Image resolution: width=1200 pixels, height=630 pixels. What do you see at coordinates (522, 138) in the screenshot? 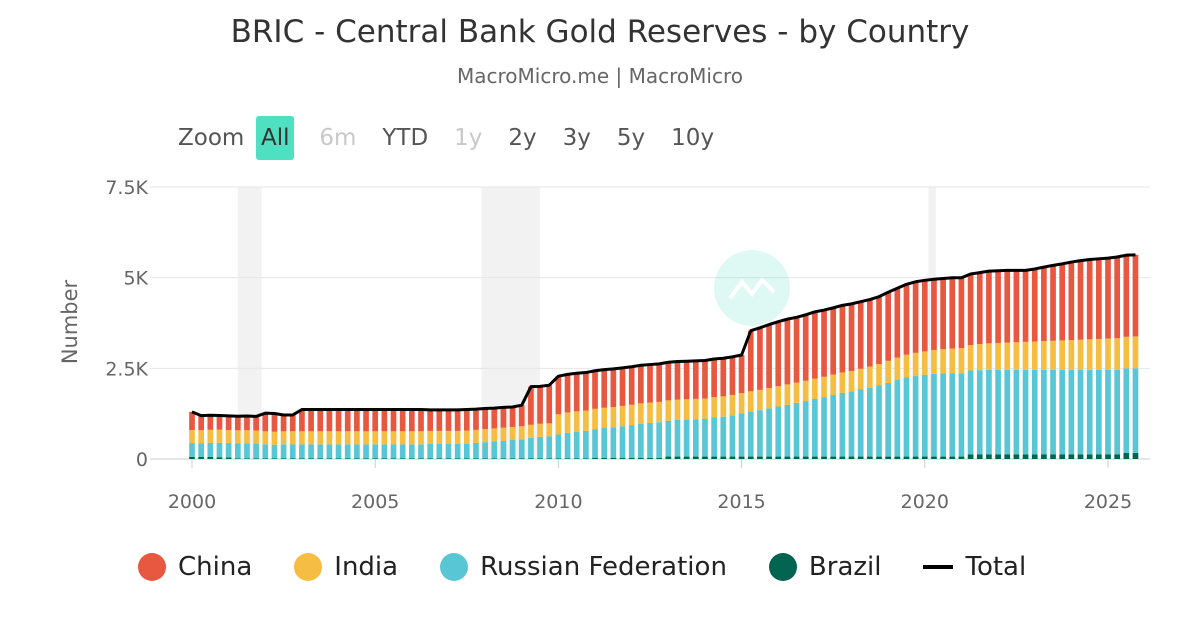
I see `zoom-button-2y: 2y` at bounding box center [522, 138].